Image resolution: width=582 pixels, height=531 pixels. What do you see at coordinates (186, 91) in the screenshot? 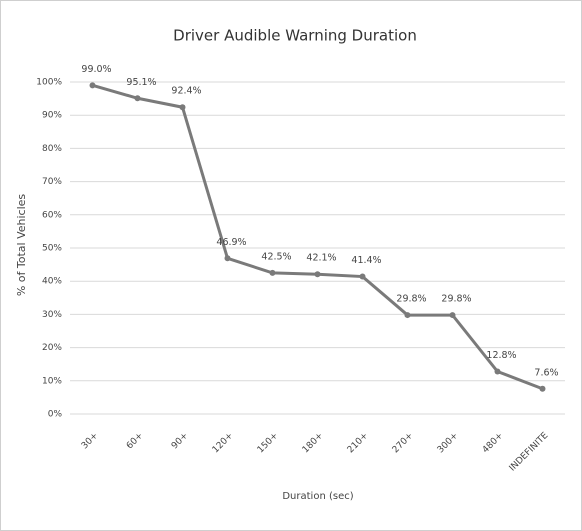
I see `data-label: 92.4%` at bounding box center [186, 91].